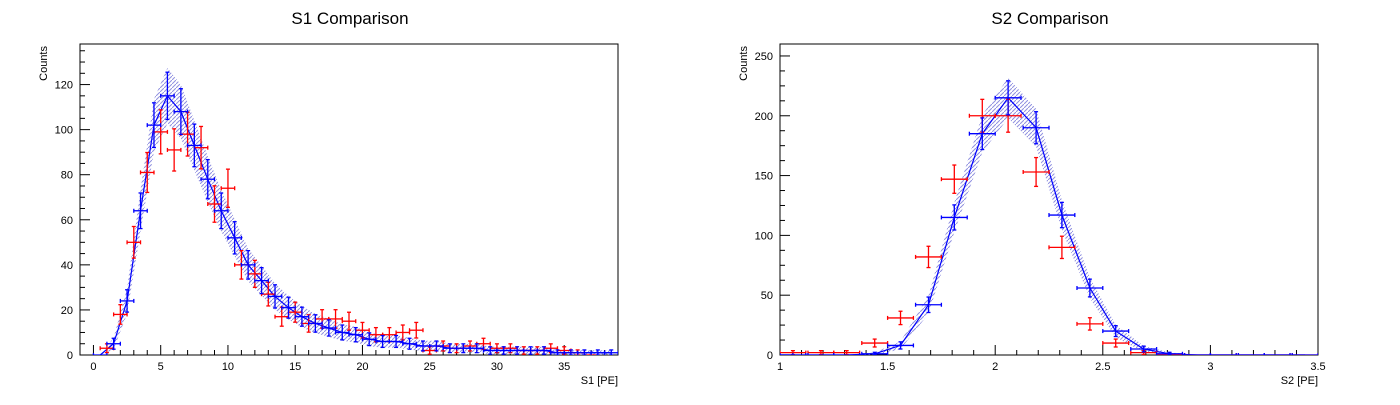  Describe the element at coordinates (67, 221) in the screenshot. I see `y-tick-label: 60` at that location.